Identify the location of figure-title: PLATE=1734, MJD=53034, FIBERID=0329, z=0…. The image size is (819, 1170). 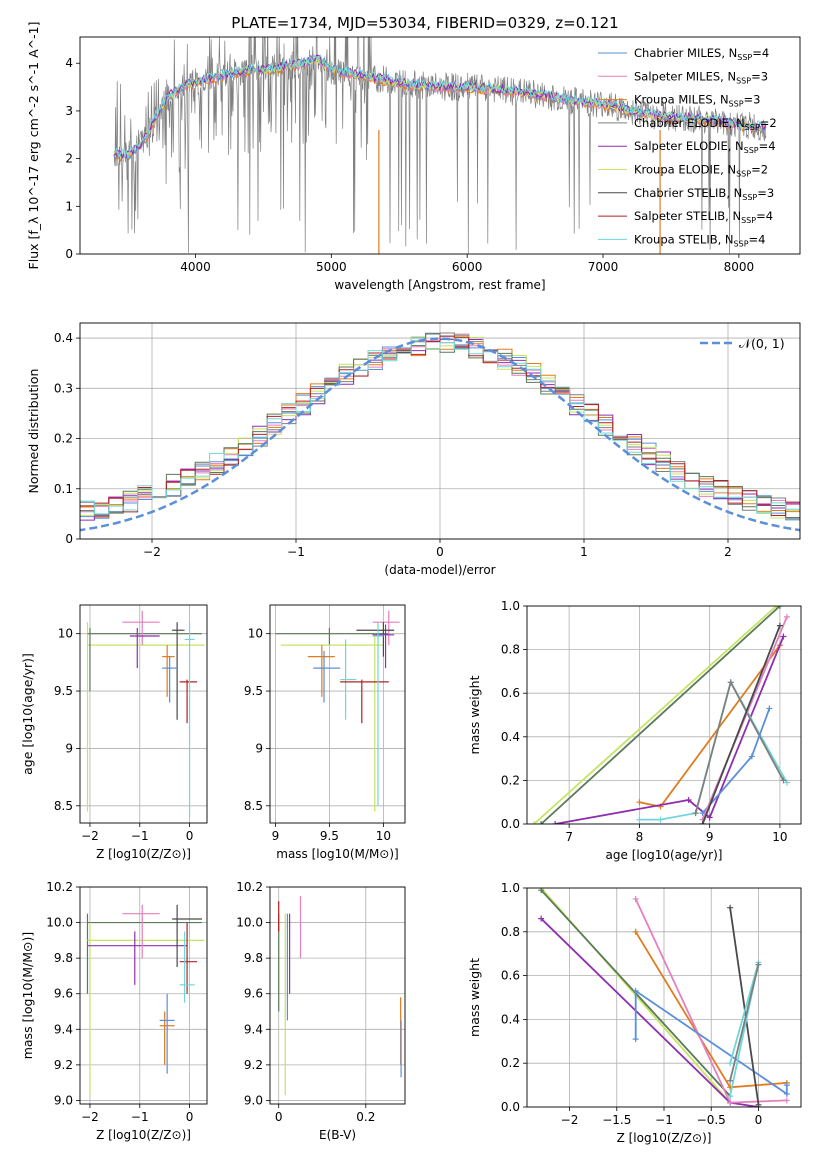
(424, 23).